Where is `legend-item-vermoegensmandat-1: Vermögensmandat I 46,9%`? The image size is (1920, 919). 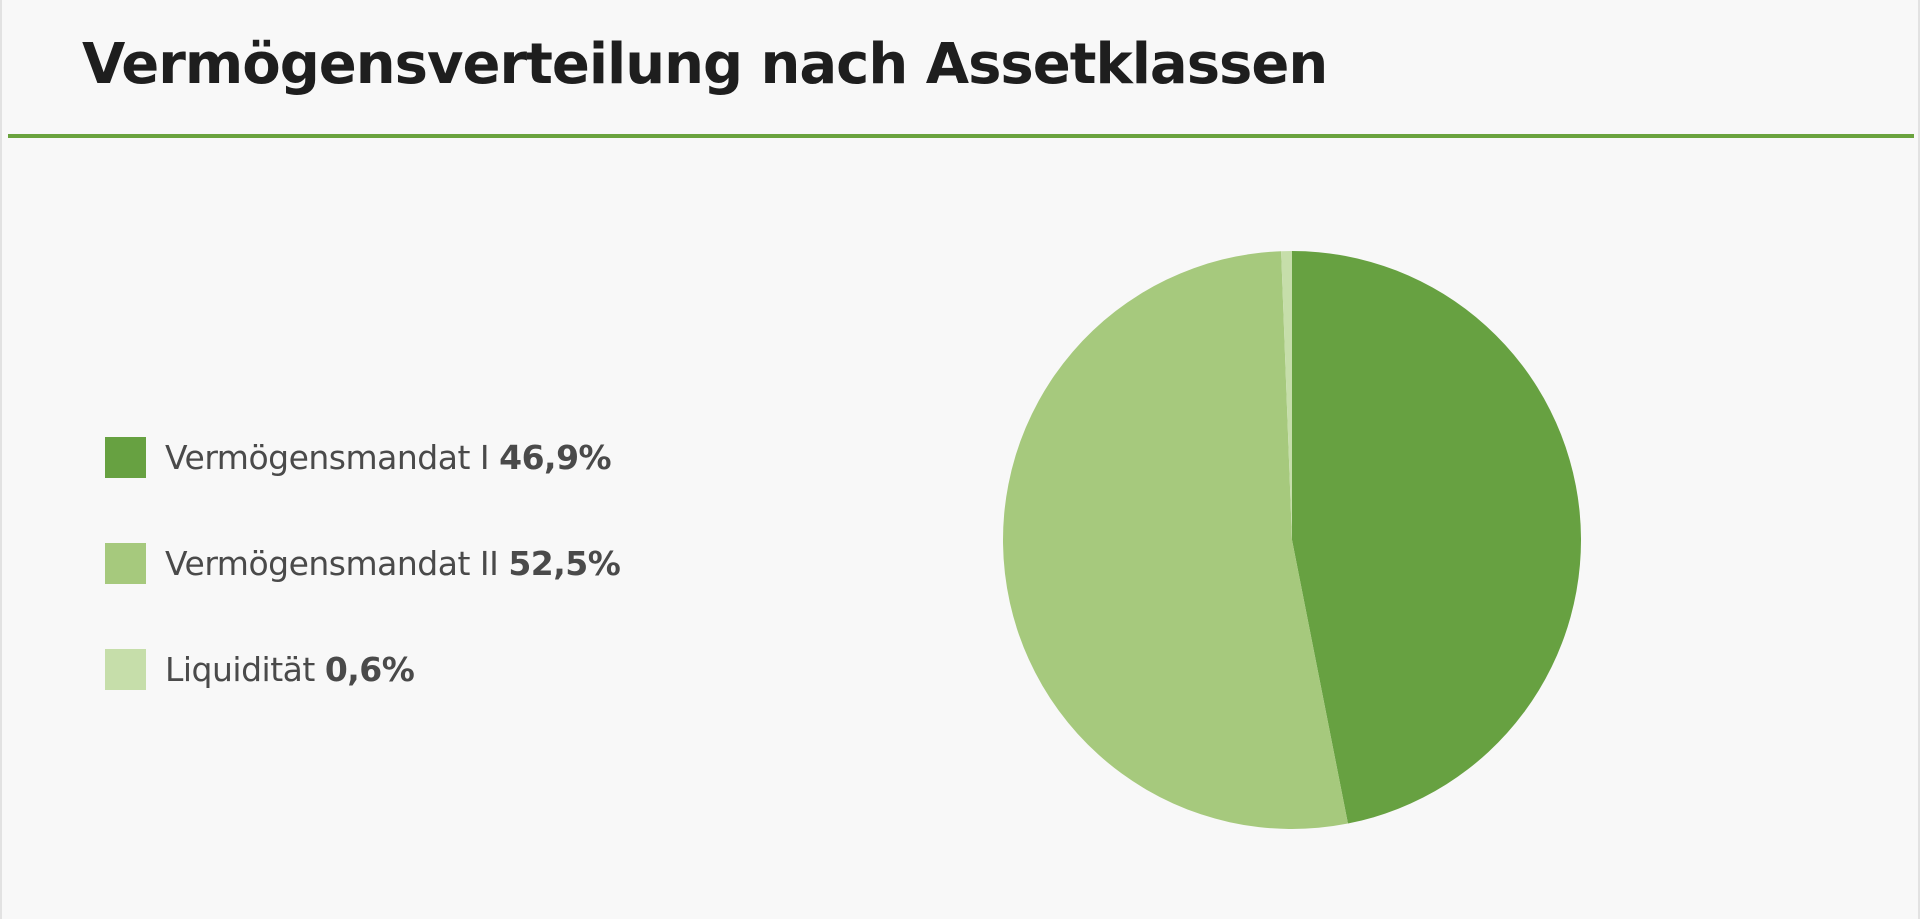 legend-item-vermoegensmandat-1: Vermögensmandat I 46,9% is located at coordinates (358, 457).